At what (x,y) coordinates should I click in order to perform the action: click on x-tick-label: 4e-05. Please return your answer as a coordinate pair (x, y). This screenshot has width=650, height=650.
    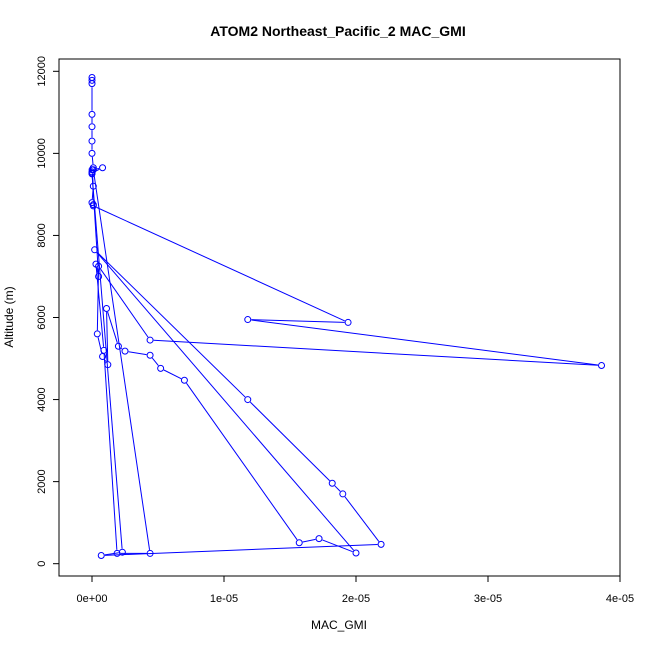
    Looking at the image, I should click on (620, 599).